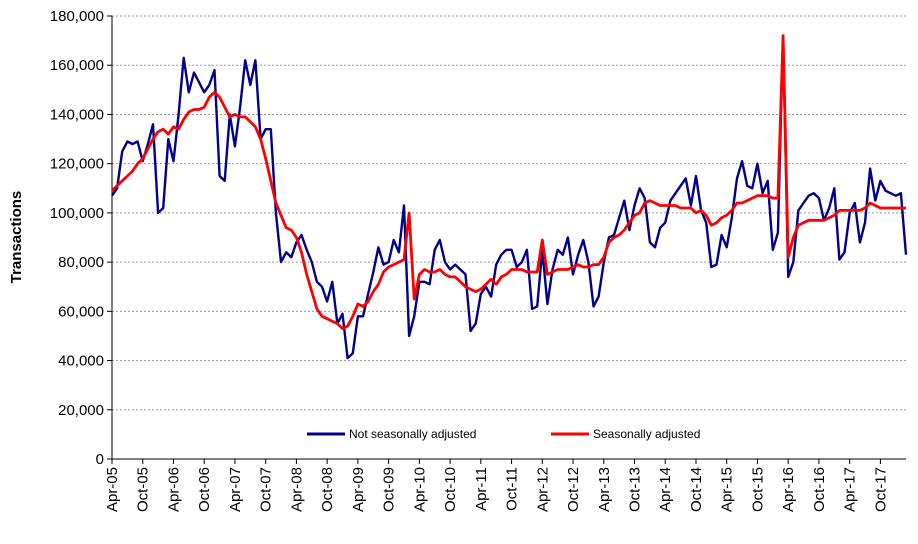  Describe the element at coordinates (850, 489) in the screenshot. I see `x-tick-label: Apr-17` at that location.